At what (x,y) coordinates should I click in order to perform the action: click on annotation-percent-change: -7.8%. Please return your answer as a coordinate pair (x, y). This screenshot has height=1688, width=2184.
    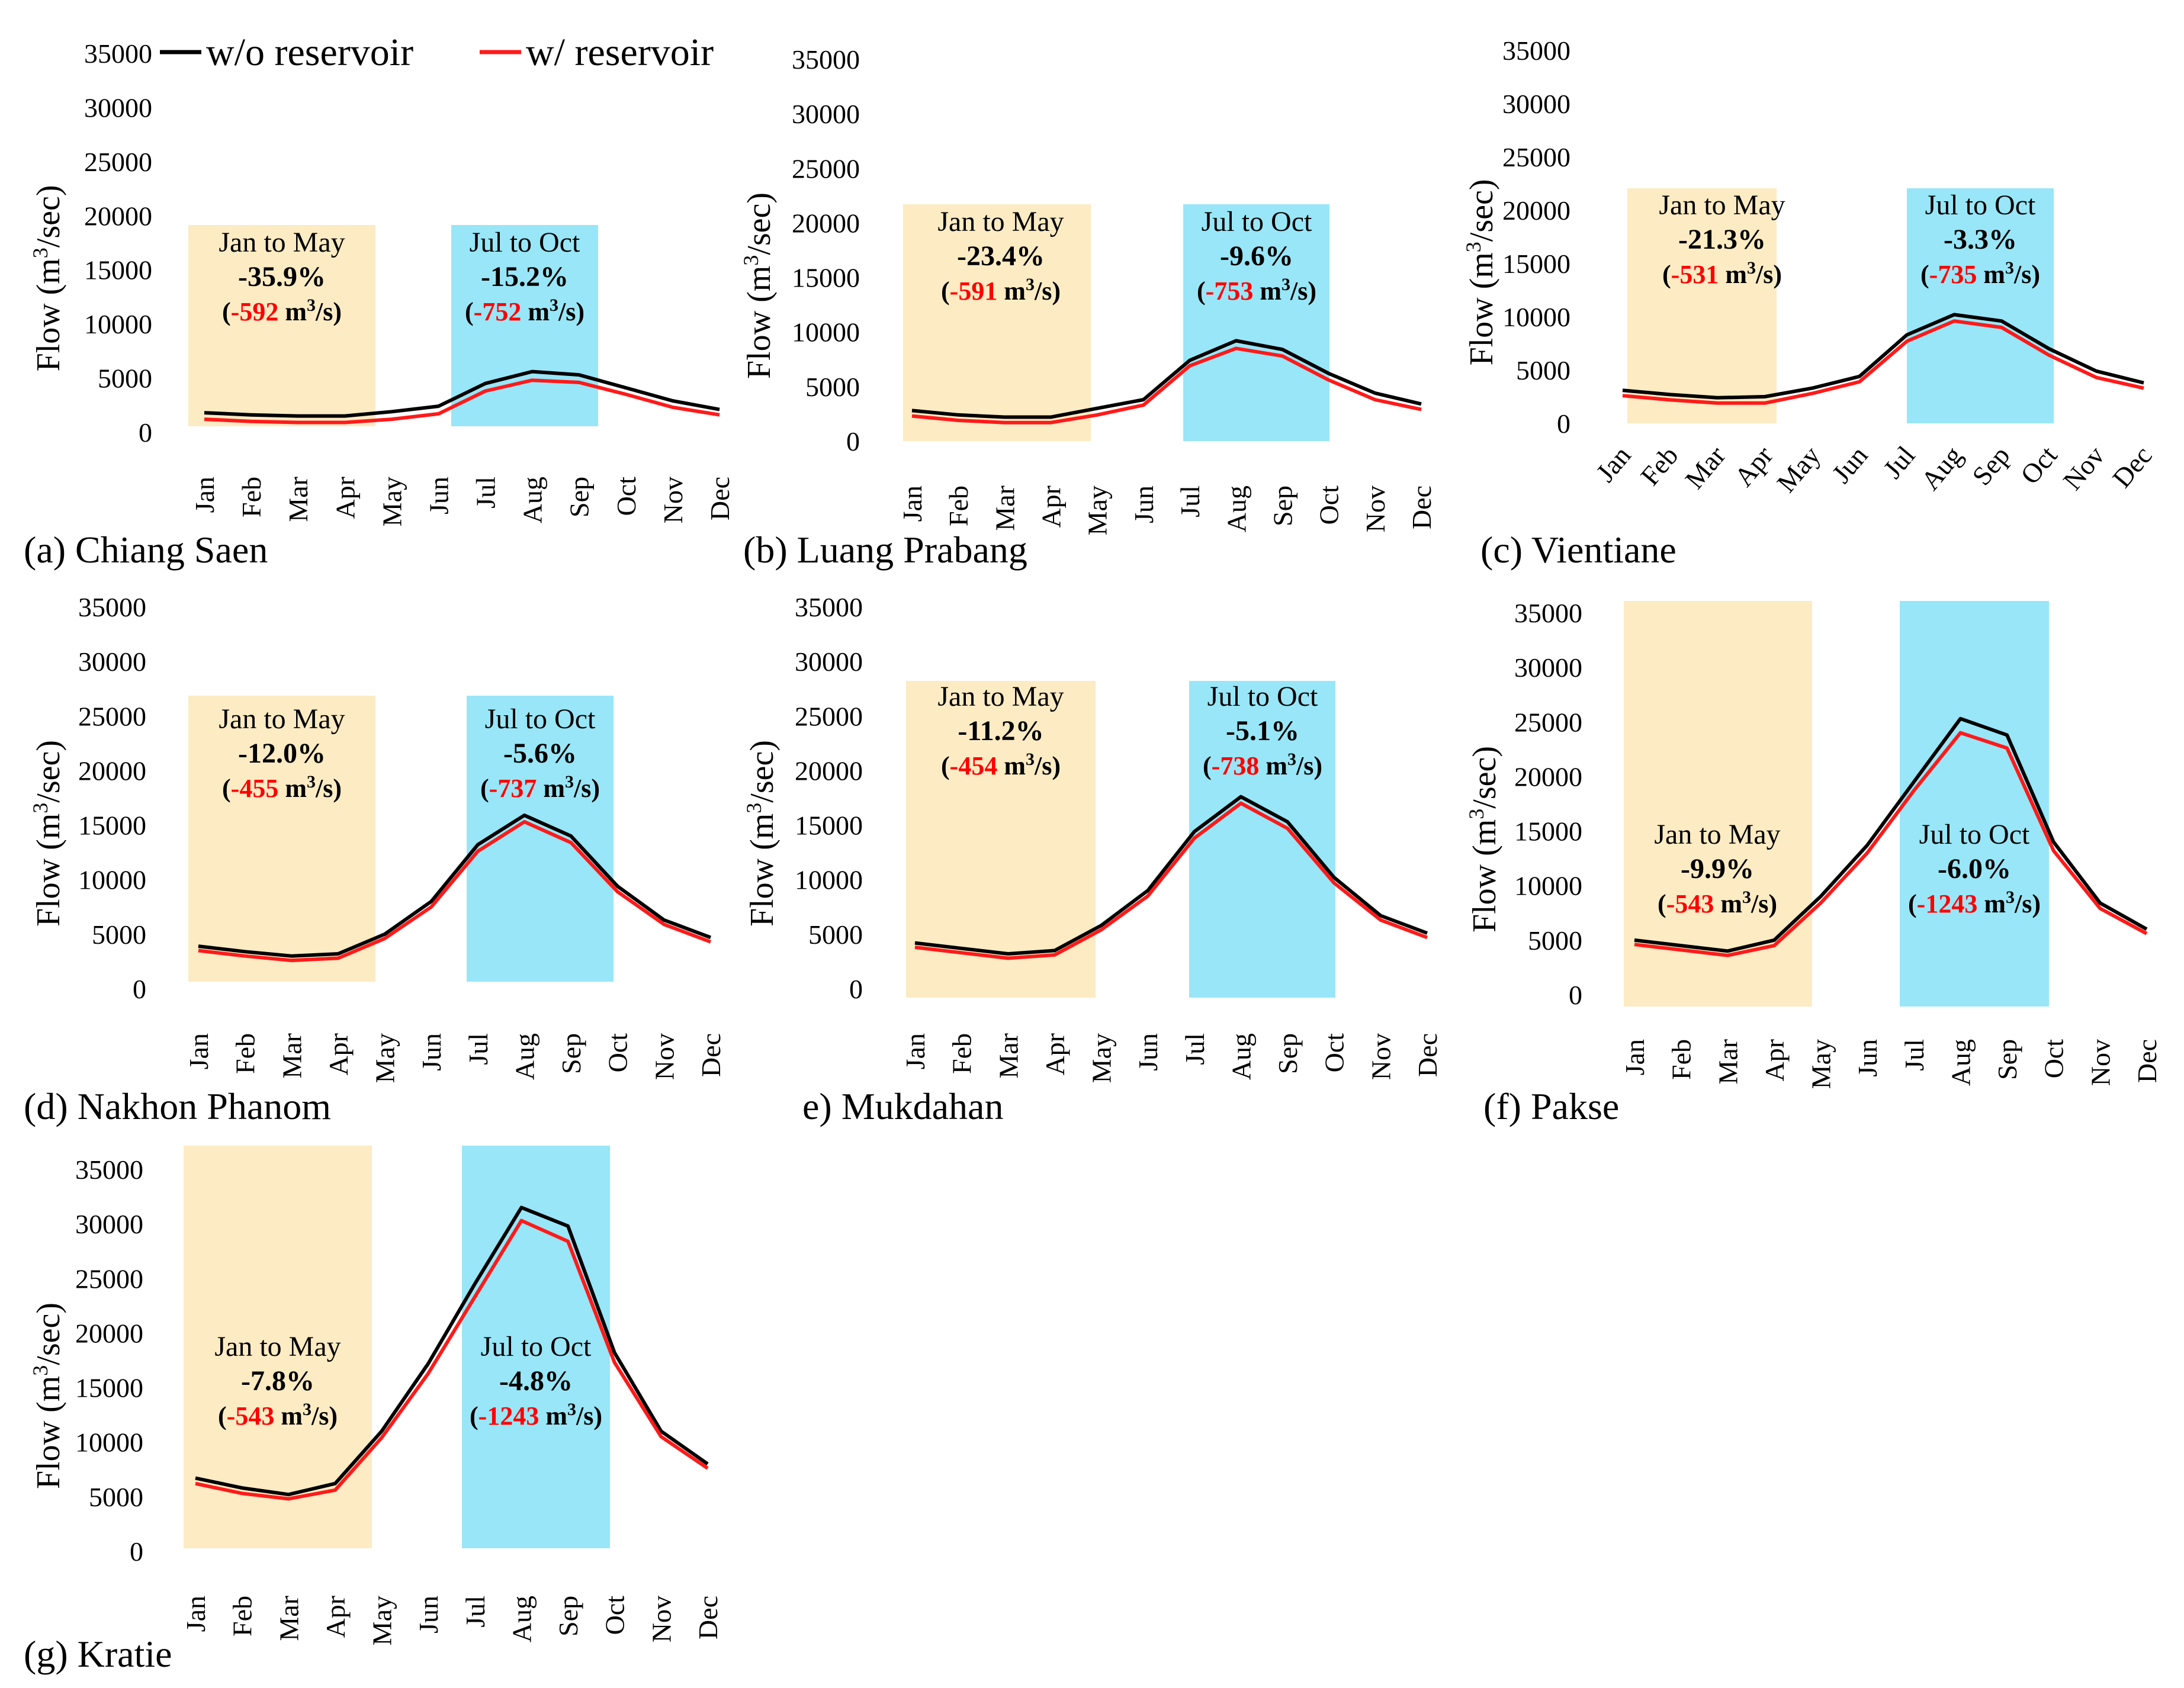
    Looking at the image, I should click on (277, 1381).